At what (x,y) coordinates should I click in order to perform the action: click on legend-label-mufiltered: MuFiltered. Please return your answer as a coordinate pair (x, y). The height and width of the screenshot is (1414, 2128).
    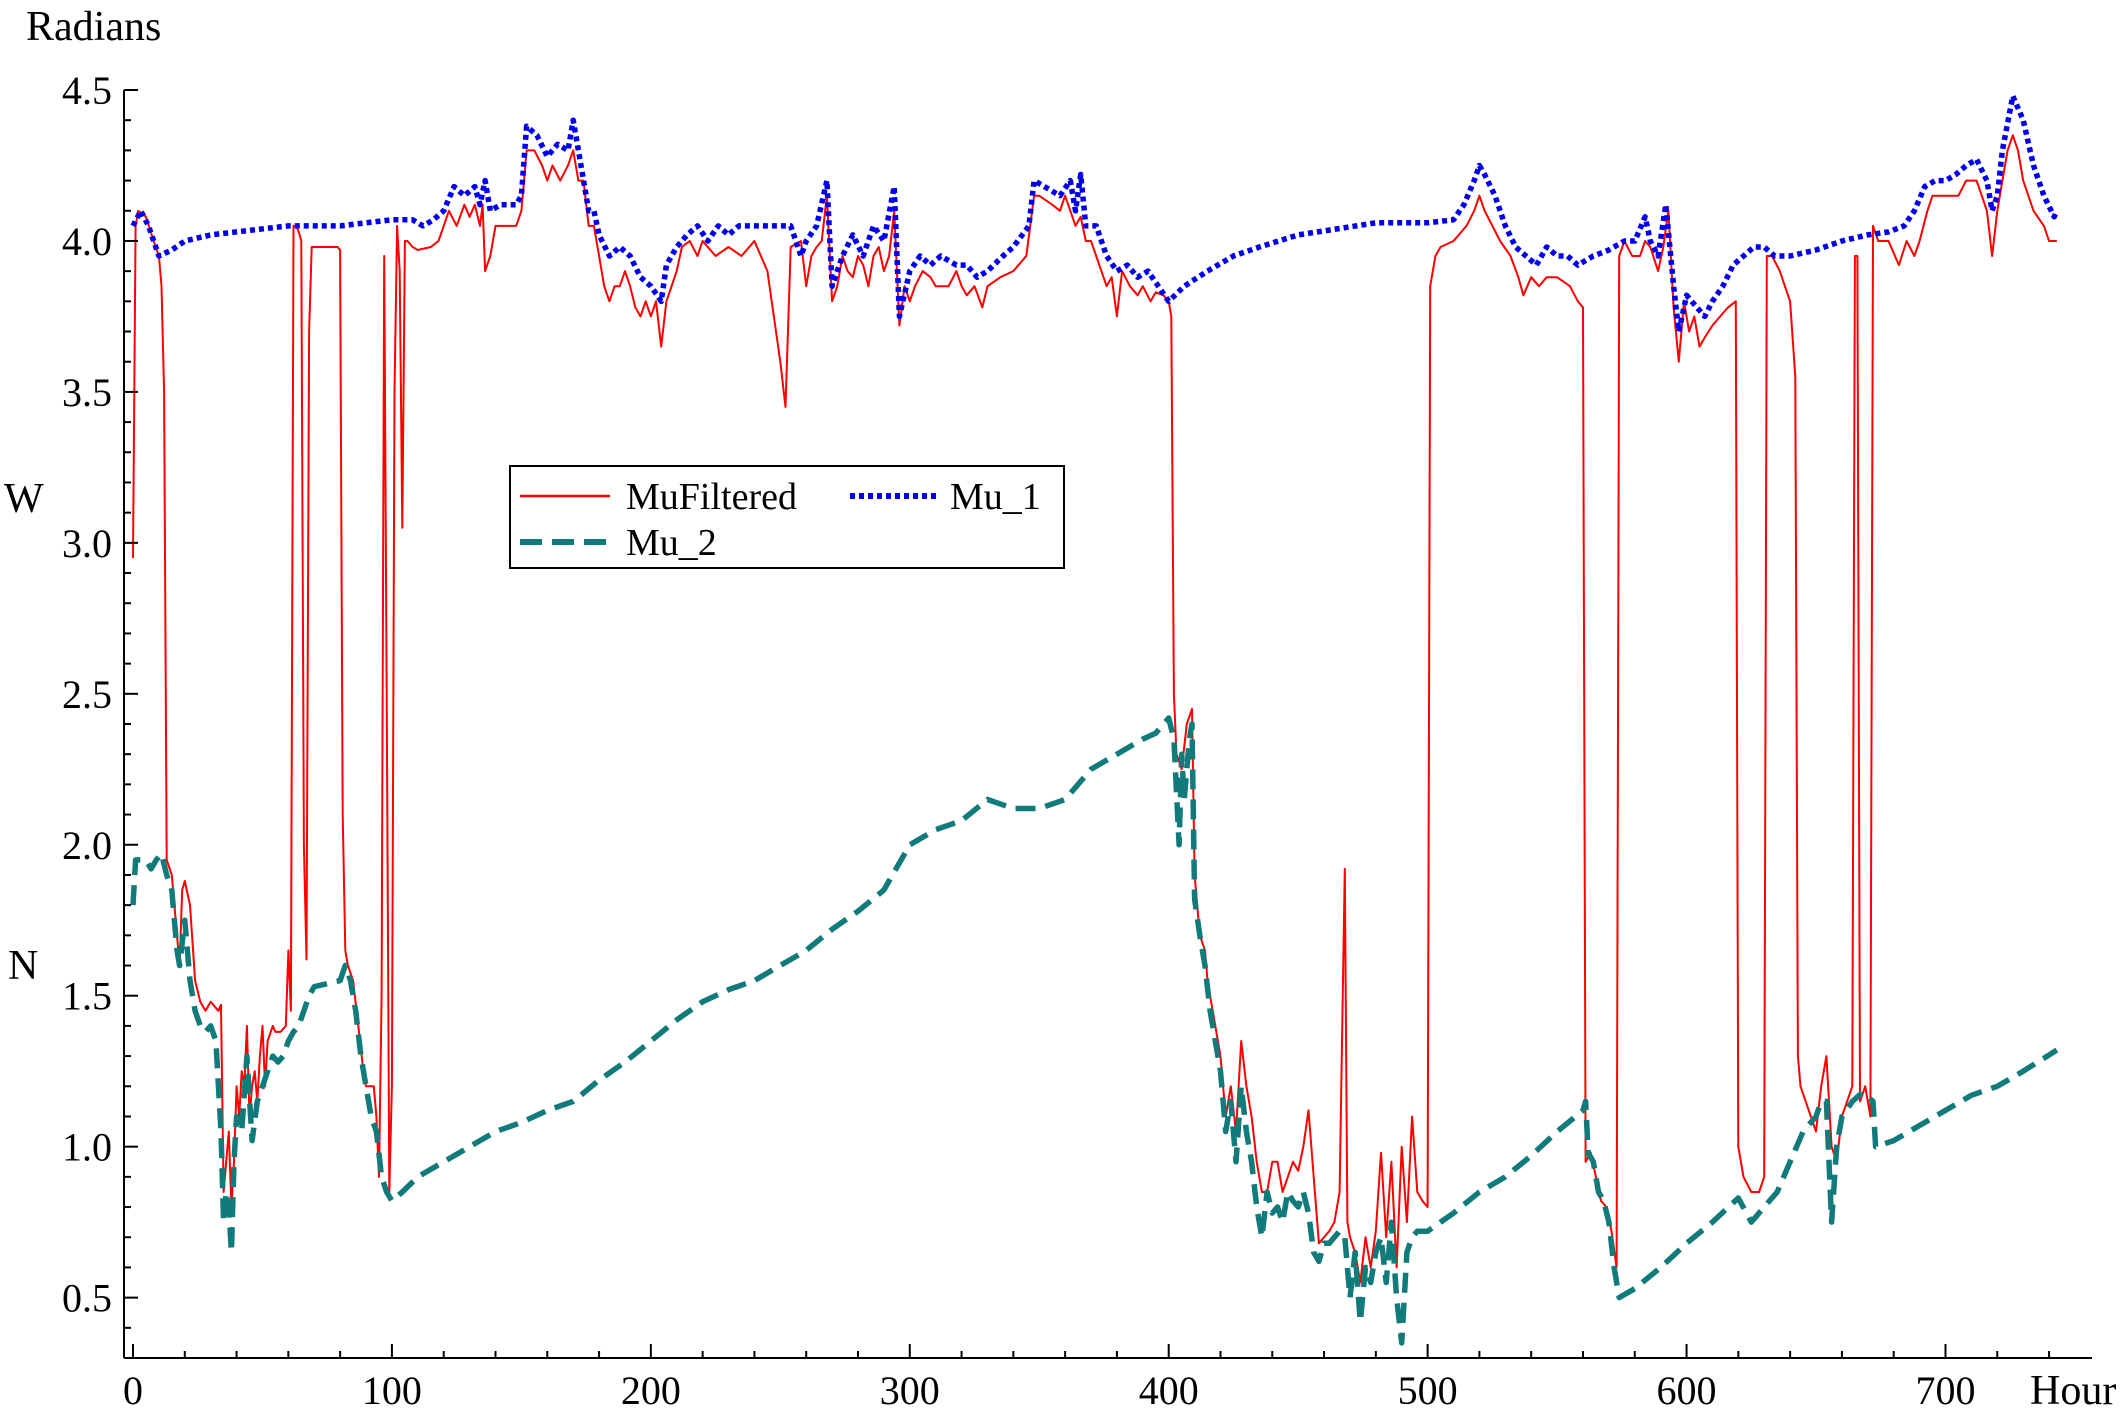
    Looking at the image, I should click on (711, 497).